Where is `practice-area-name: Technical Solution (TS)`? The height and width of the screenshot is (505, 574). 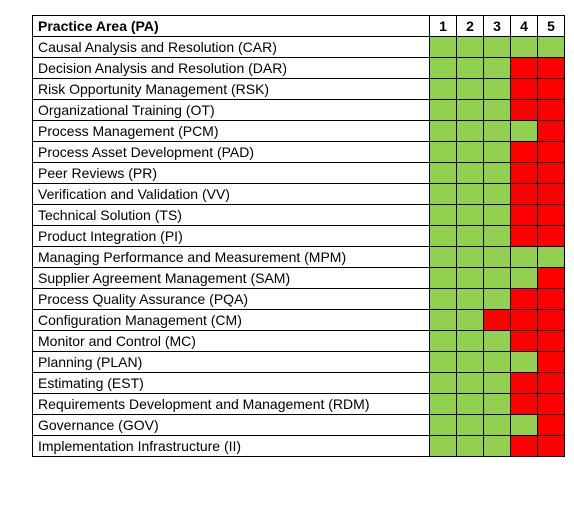 practice-area-name: Technical Solution (TS) is located at coordinates (231, 215).